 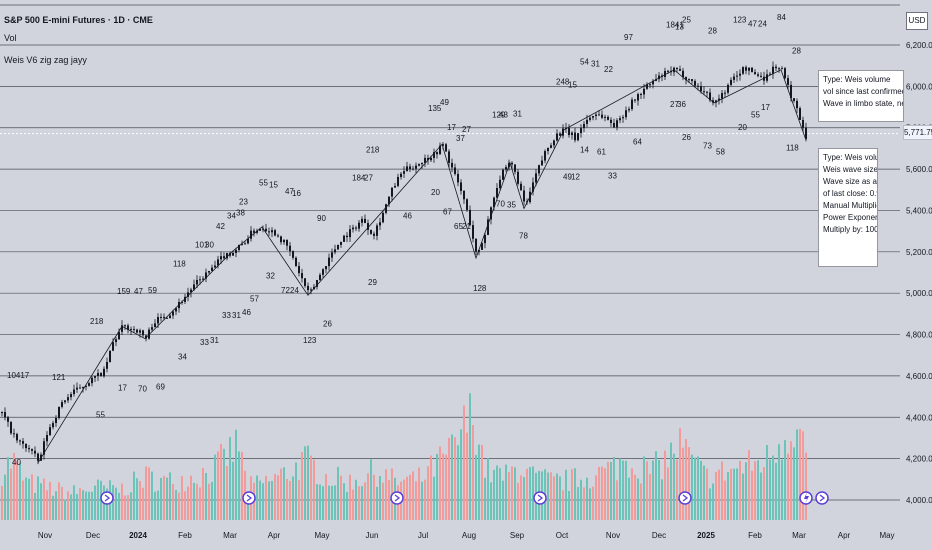 What do you see at coordinates (850, 181) in the screenshot?
I see `info-line: Wave size as a percent` at bounding box center [850, 181].